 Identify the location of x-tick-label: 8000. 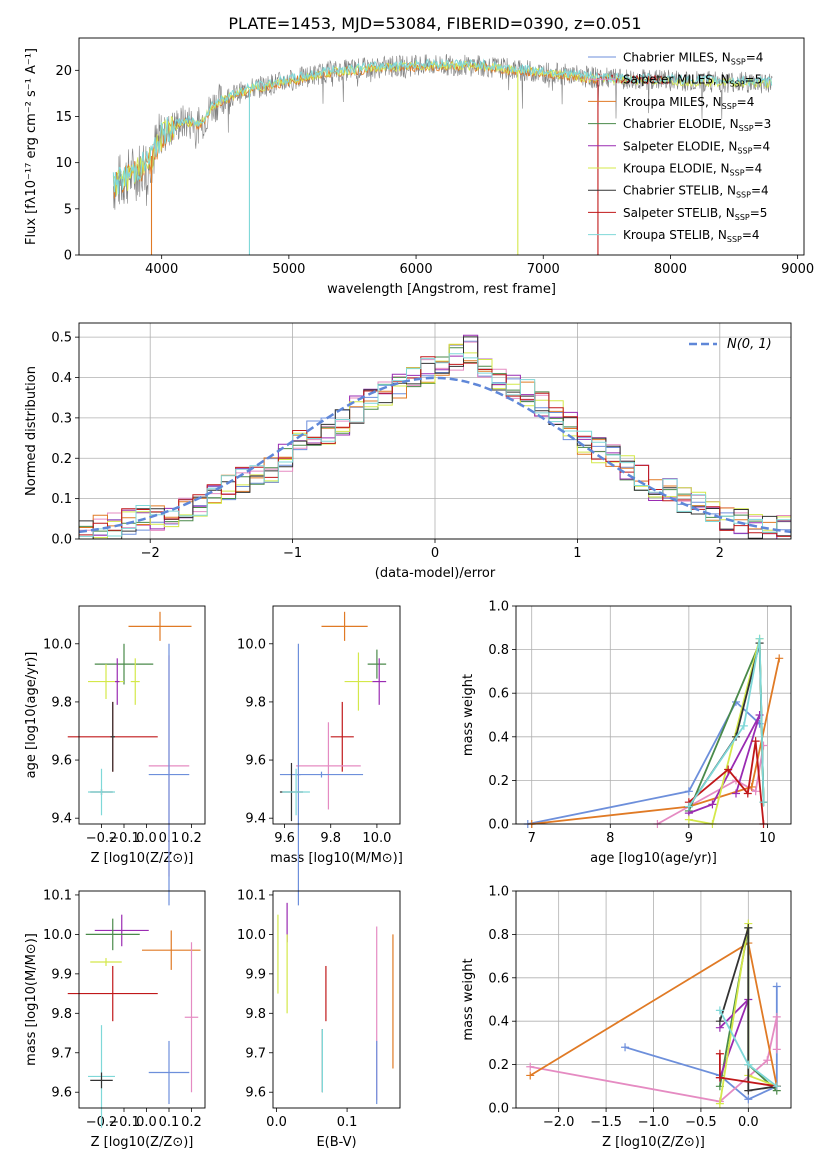
(670, 269).